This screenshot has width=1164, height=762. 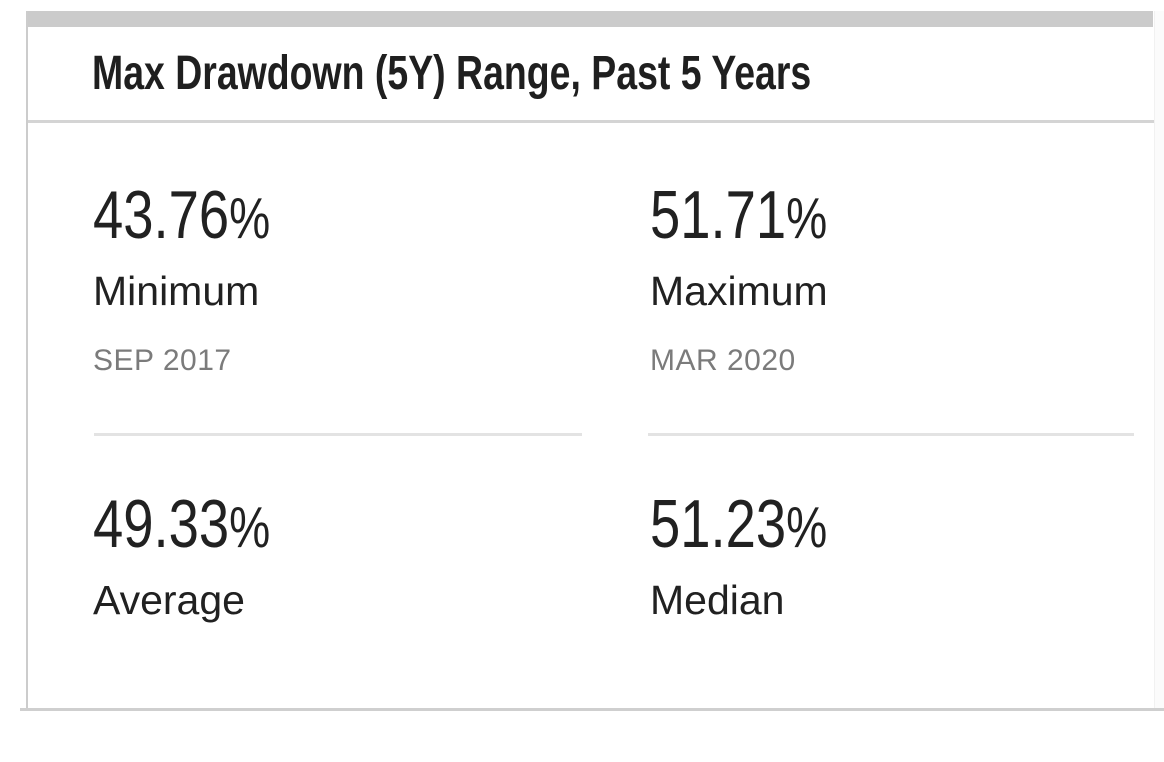 I want to click on stat-average: 49.33% Average, so click(x=371, y=555).